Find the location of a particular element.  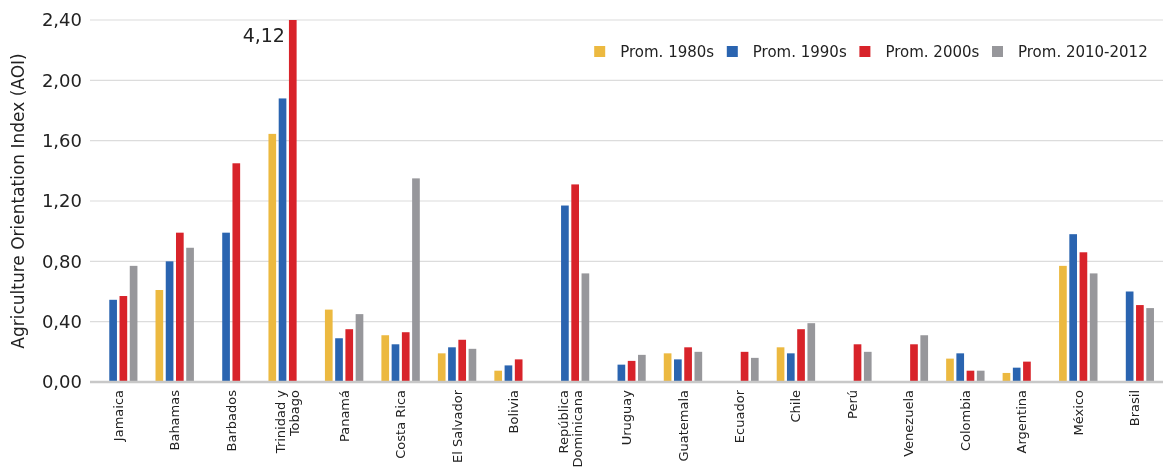

x-tick-label: Bolivia is located at coordinates (514, 412).